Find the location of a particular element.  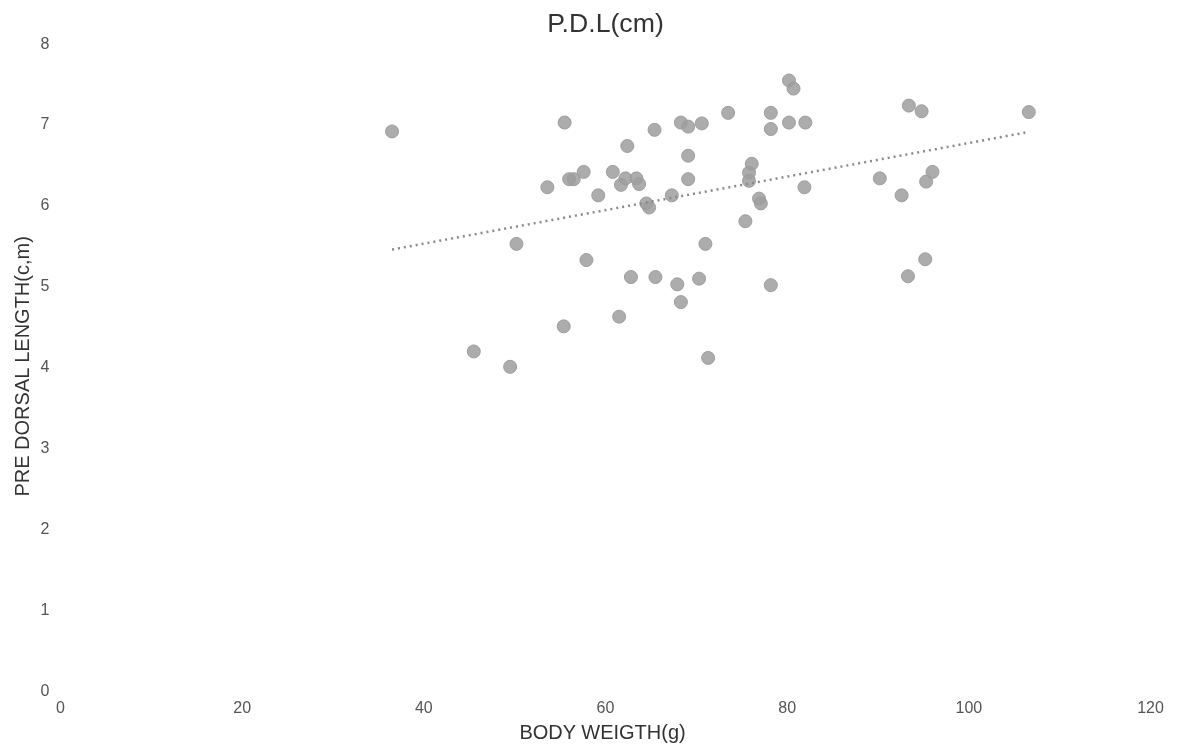

x-tick-label: 120 is located at coordinates (1150, 707).